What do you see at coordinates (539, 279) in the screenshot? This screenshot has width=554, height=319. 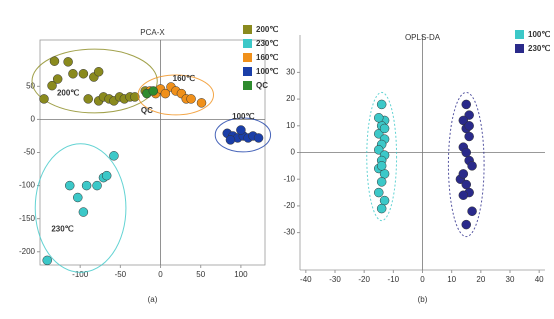 I see `x-tick-label: 40` at bounding box center [539, 279].